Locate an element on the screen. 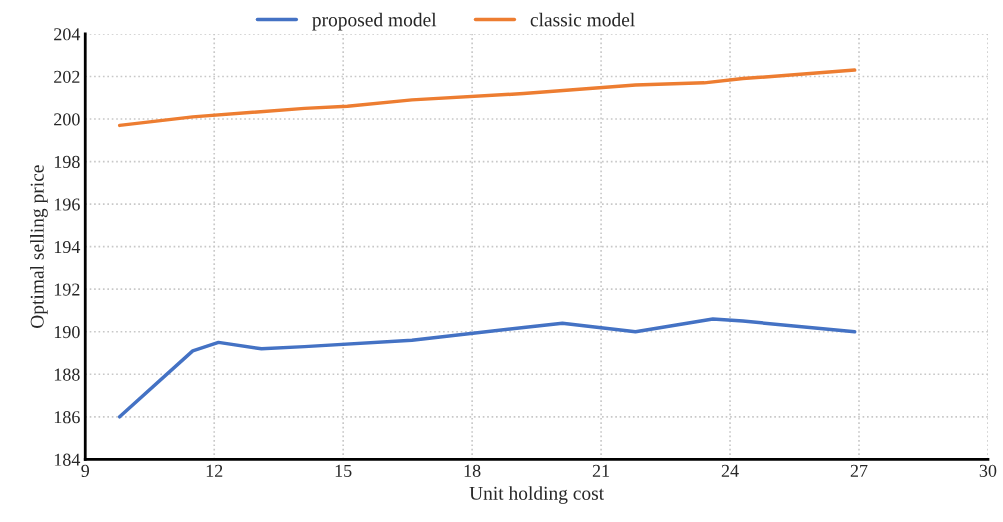 Image resolution: width=1003 pixels, height=522 pixels. x-tick-label: 12 is located at coordinates (214, 470).